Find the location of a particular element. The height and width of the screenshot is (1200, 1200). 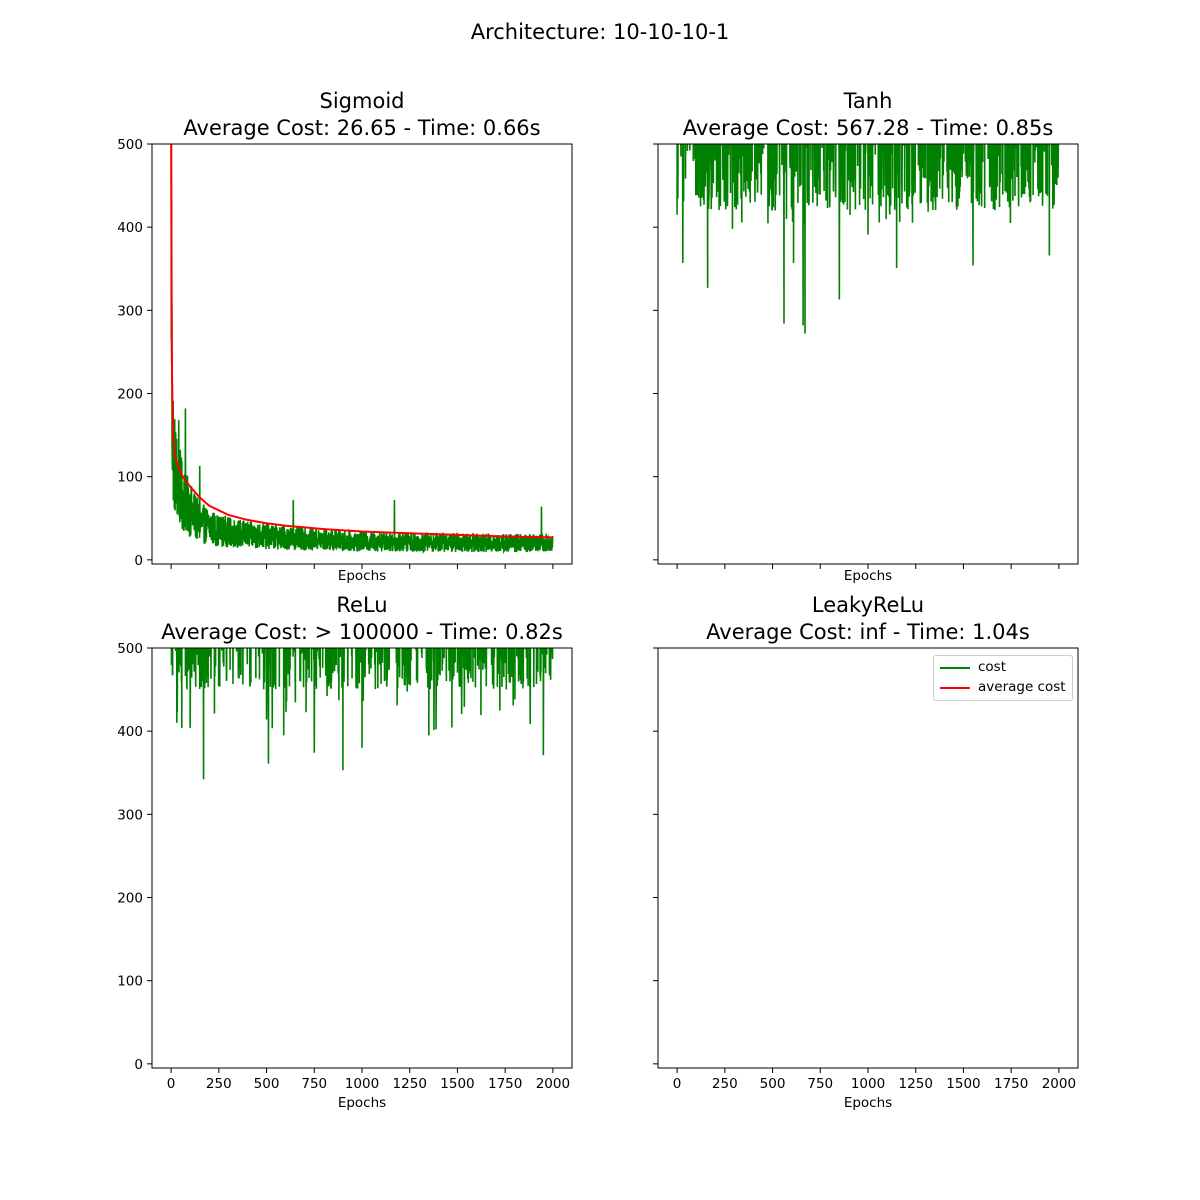

average-cost-line is located at coordinates (361, 341).